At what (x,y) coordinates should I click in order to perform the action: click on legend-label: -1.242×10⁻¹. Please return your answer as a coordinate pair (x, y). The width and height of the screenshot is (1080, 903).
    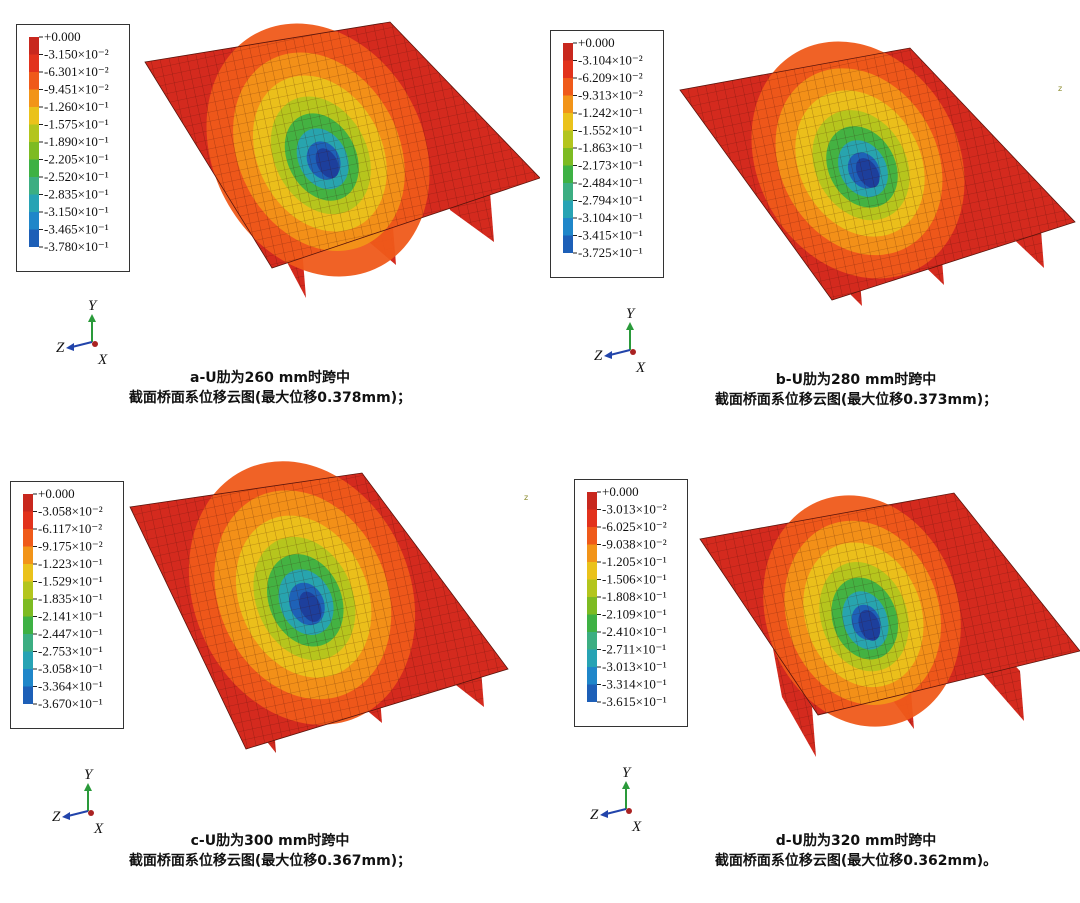
    Looking at the image, I should click on (610, 112).